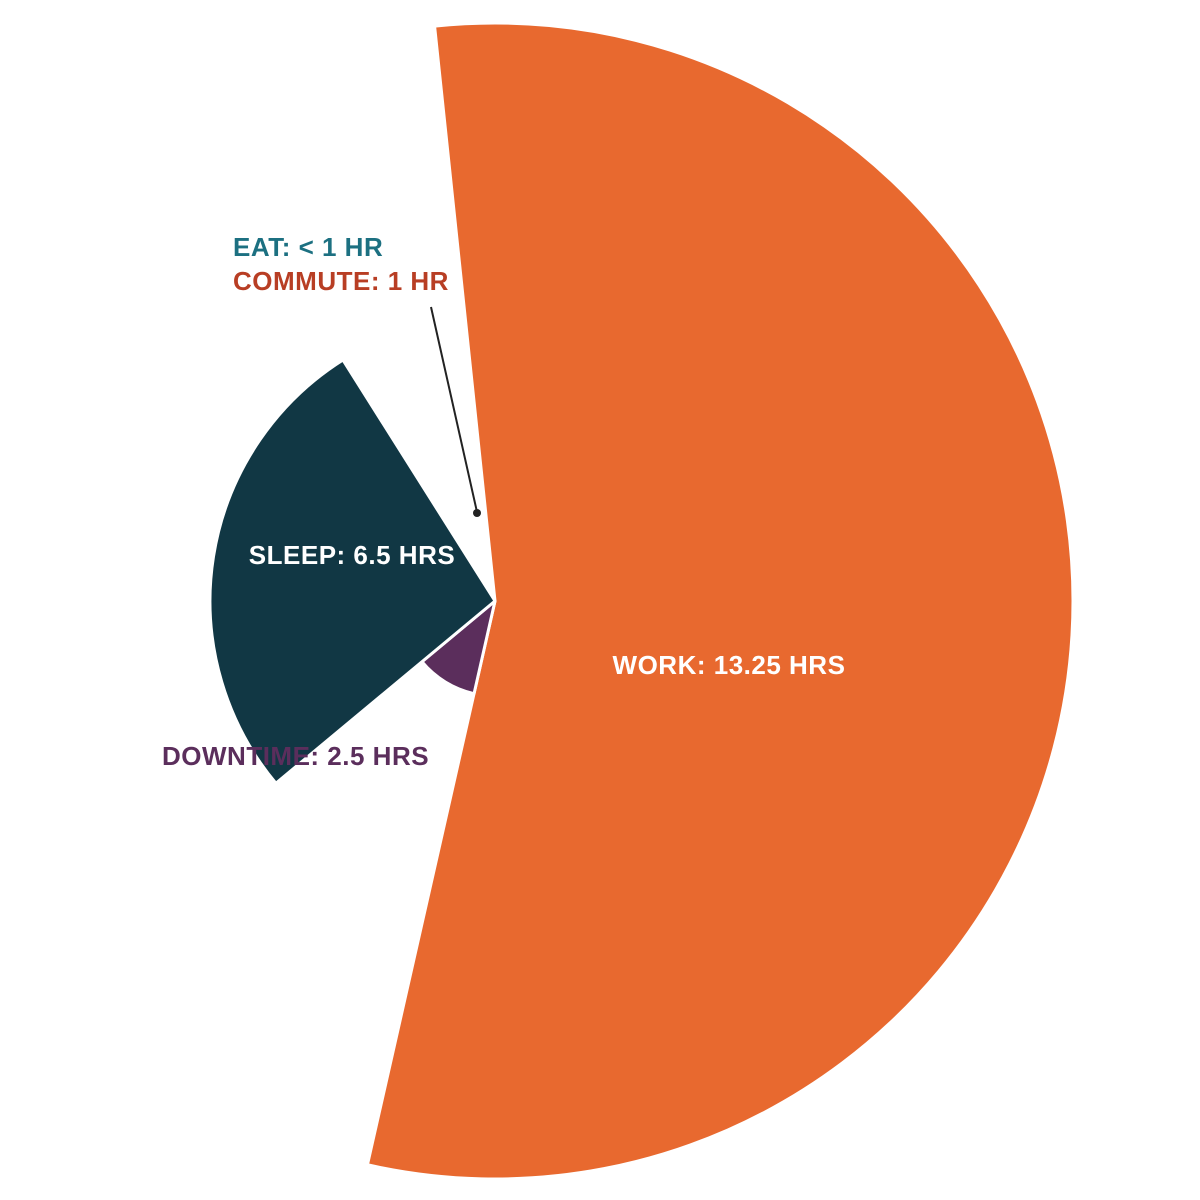 The image size is (1200, 1200). I want to click on work-label: WORK: 13.25 HRS, so click(729, 665).